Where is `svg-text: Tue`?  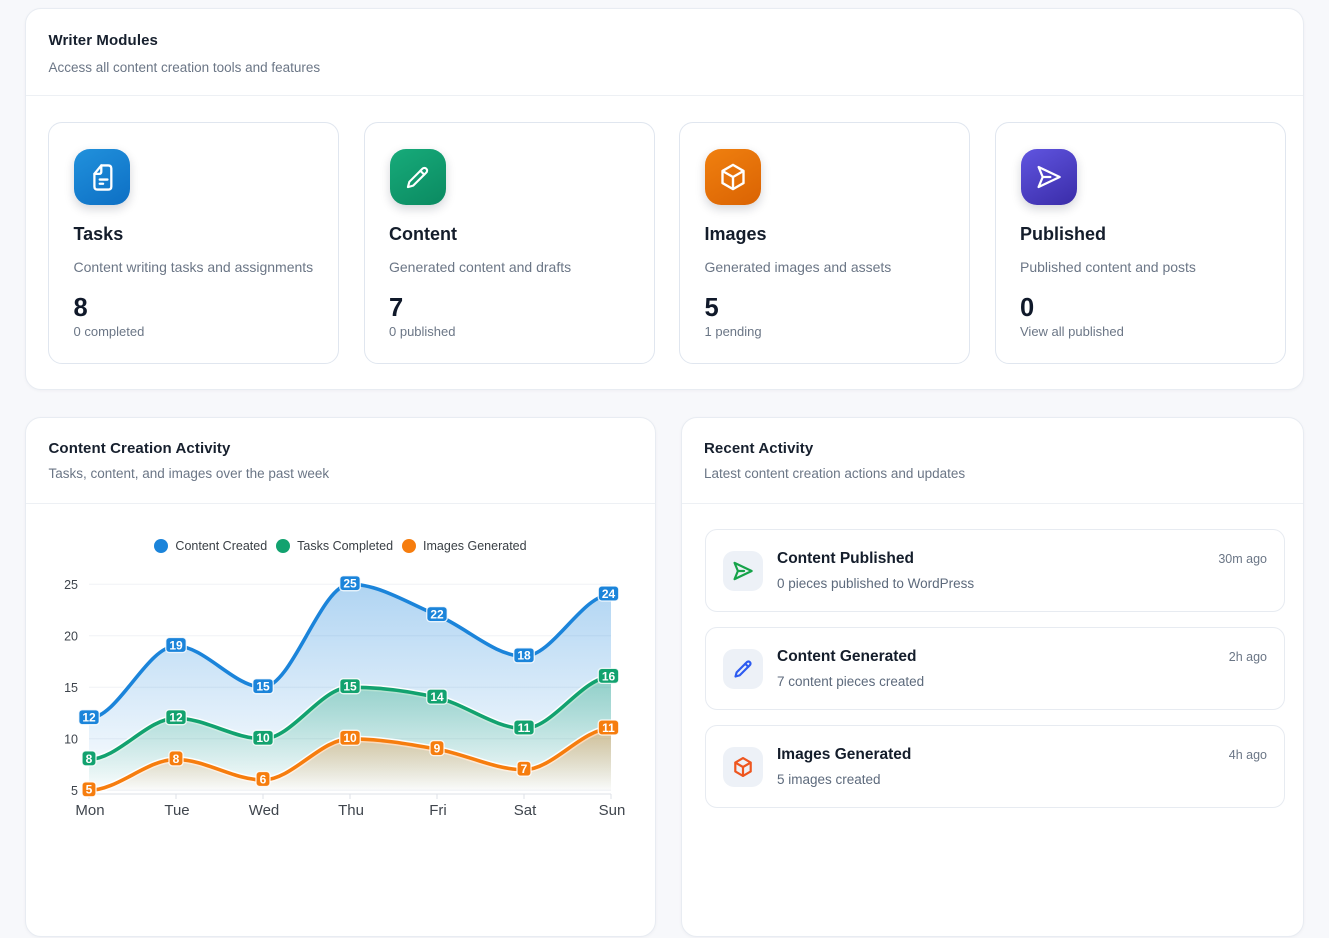
svg-text: Tue is located at coordinates (176, 810).